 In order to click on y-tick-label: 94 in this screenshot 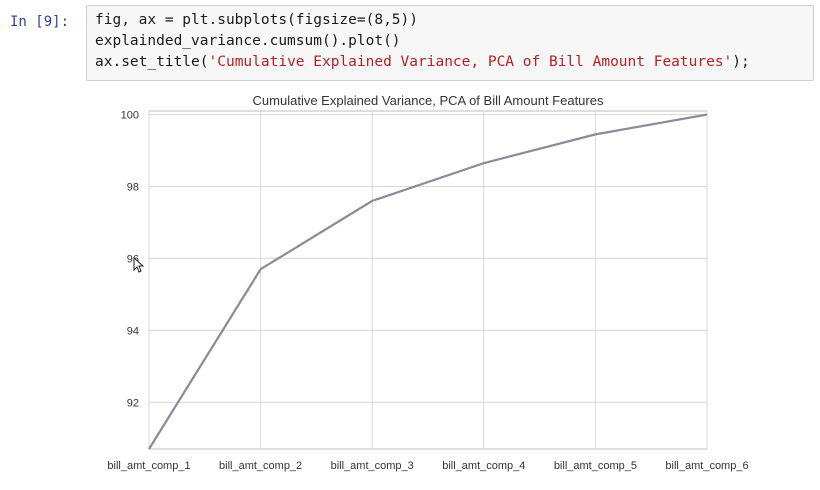, I will do `click(133, 331)`.